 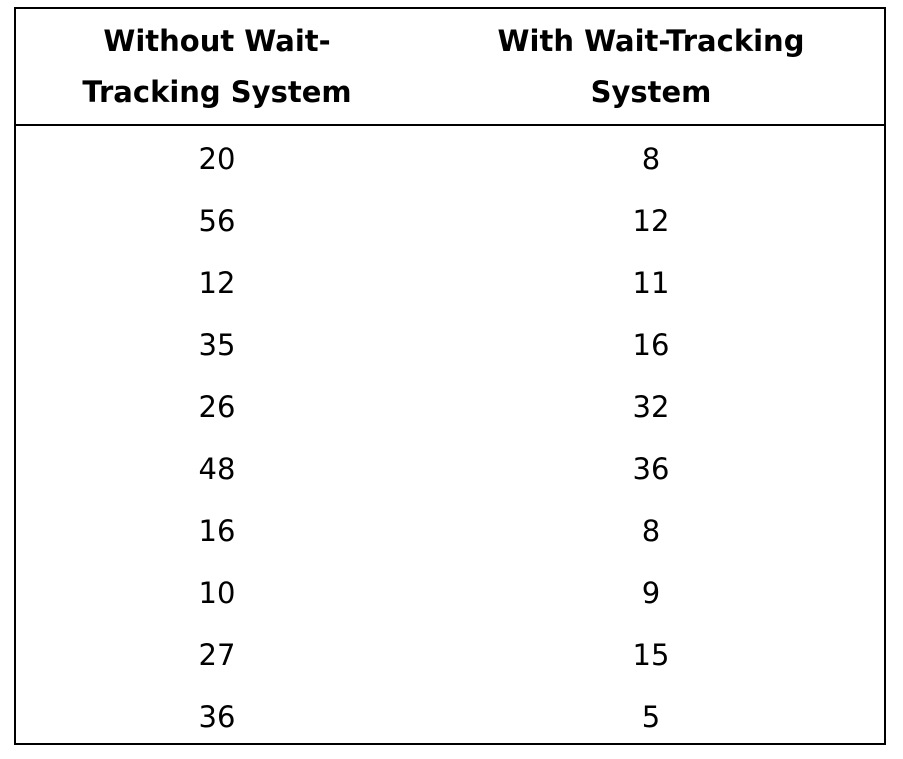 What do you see at coordinates (217, 407) in the screenshot?
I see `cell-without-system: 26` at bounding box center [217, 407].